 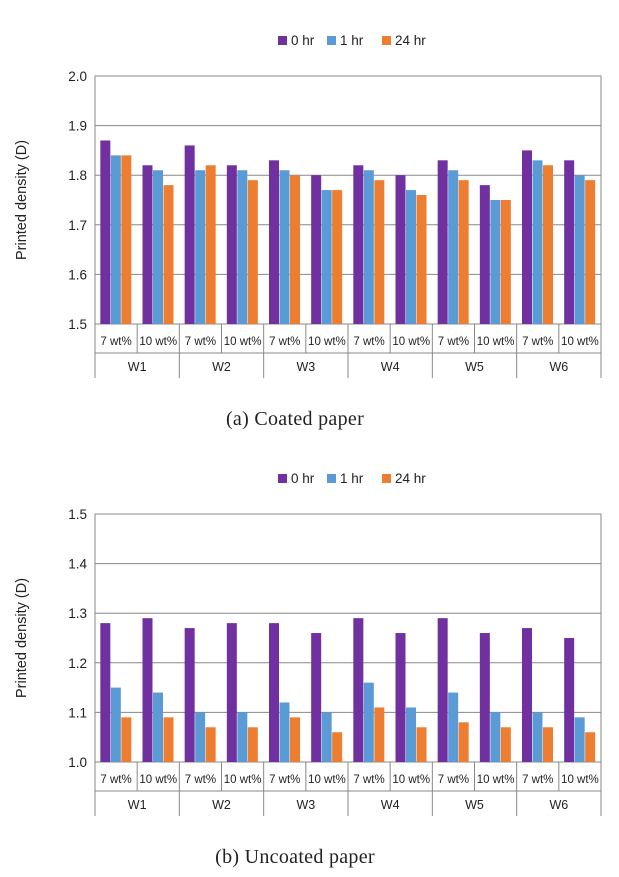 What do you see at coordinates (295, 857) in the screenshot?
I see `caption-uncoated-paper: (b) Uncoated paper` at bounding box center [295, 857].